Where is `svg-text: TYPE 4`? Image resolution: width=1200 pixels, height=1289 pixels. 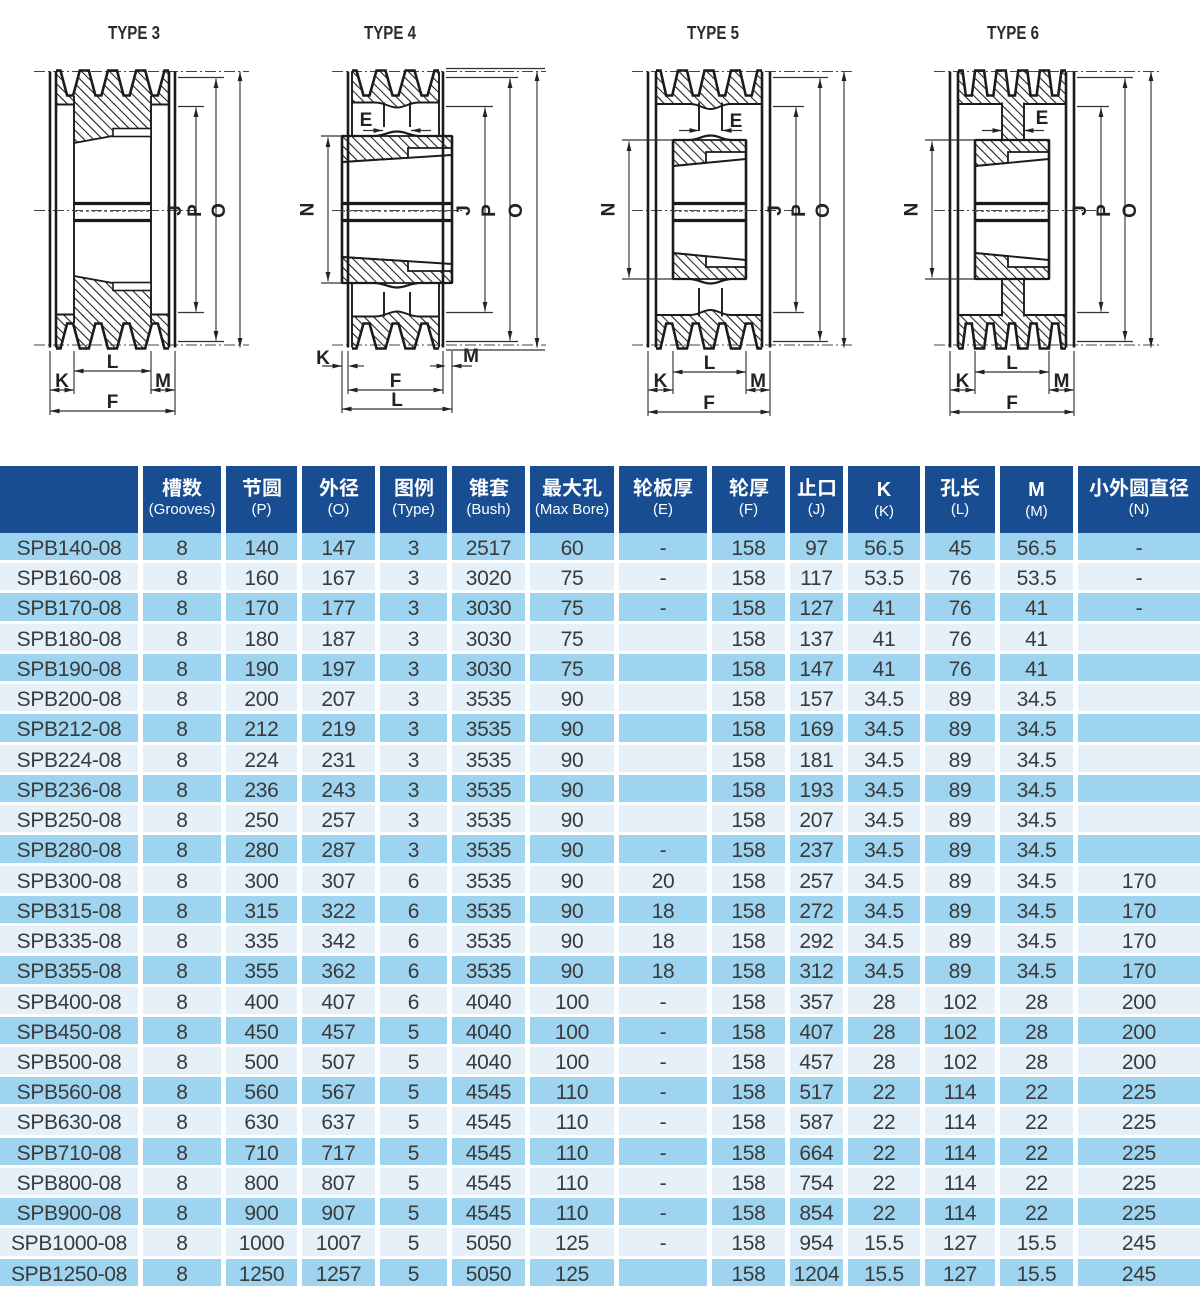 svg-text: TYPE 4 is located at coordinates (390, 33).